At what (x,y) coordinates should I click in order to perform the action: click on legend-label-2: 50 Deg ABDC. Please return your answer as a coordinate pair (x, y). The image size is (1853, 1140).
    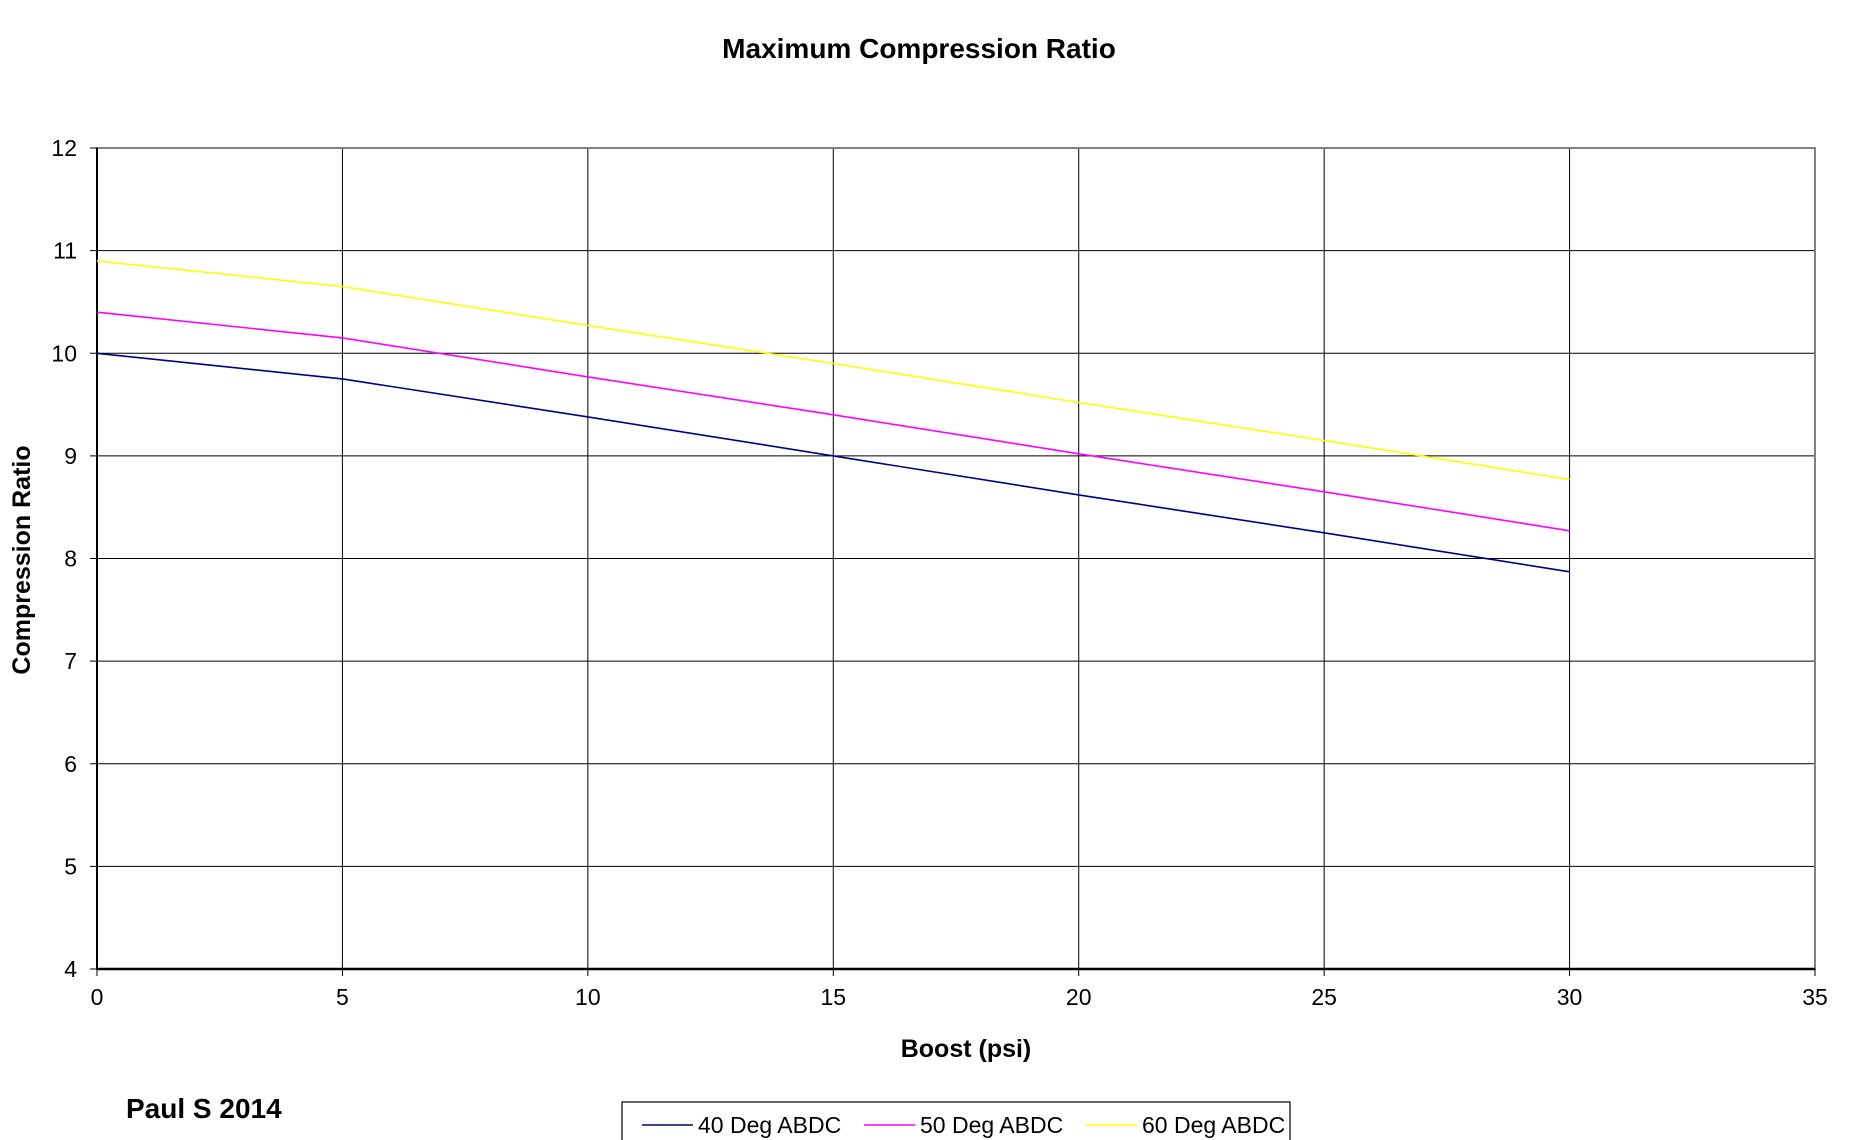
    Looking at the image, I should click on (991, 1125).